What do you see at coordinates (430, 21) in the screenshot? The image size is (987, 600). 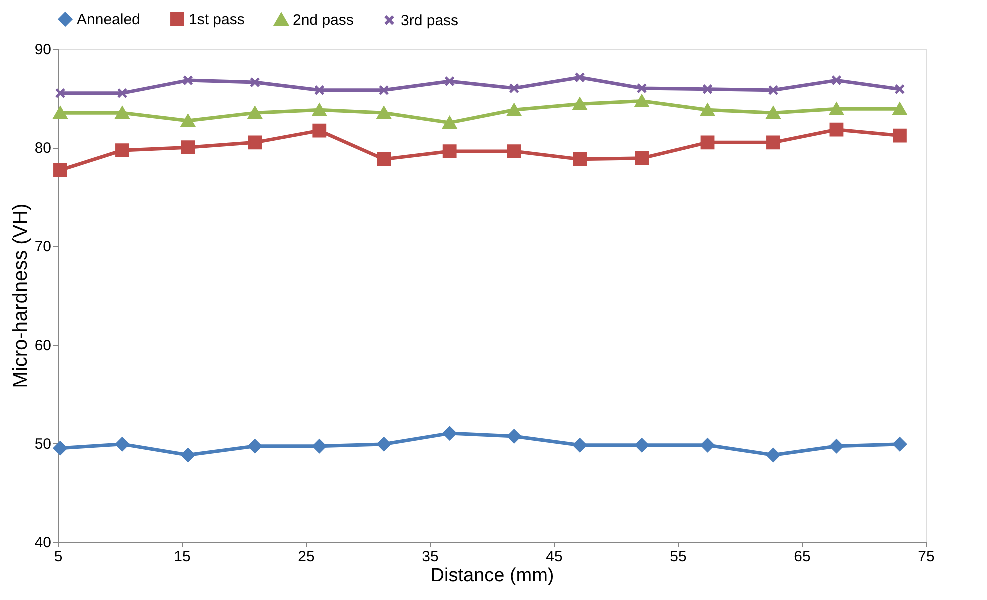 I see `legend-label: 3rd pass` at bounding box center [430, 21].